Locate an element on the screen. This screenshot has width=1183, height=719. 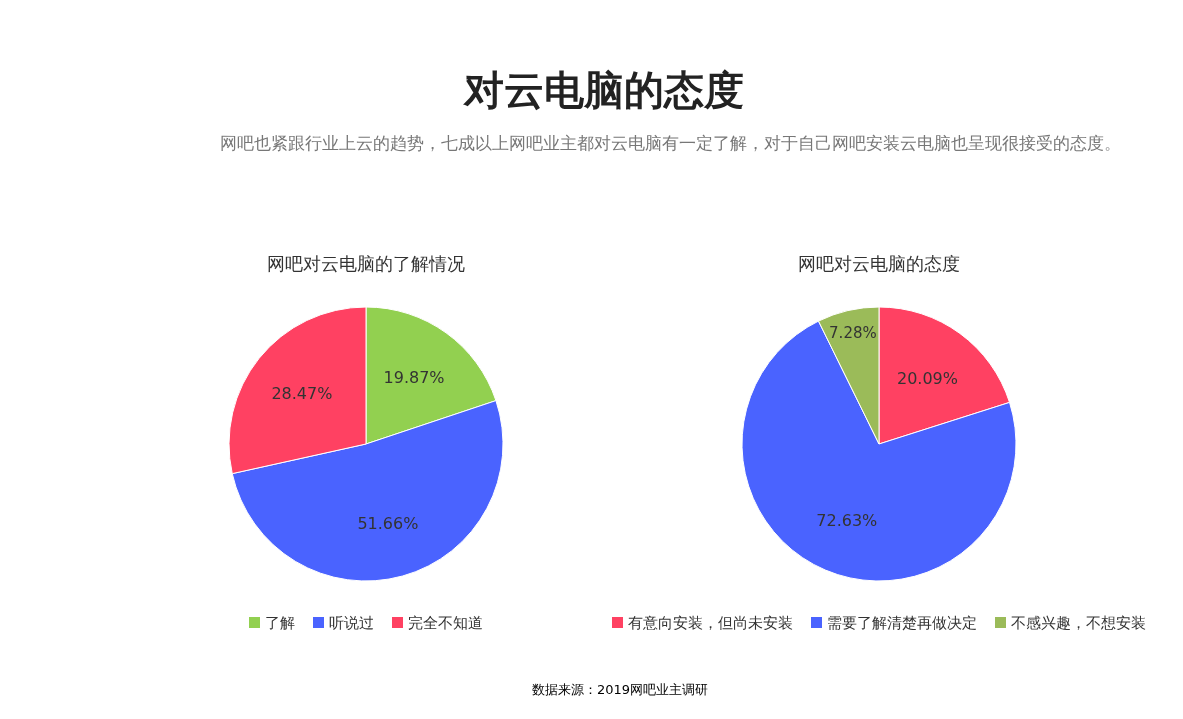
data-label: 19.87% is located at coordinates (414, 378).